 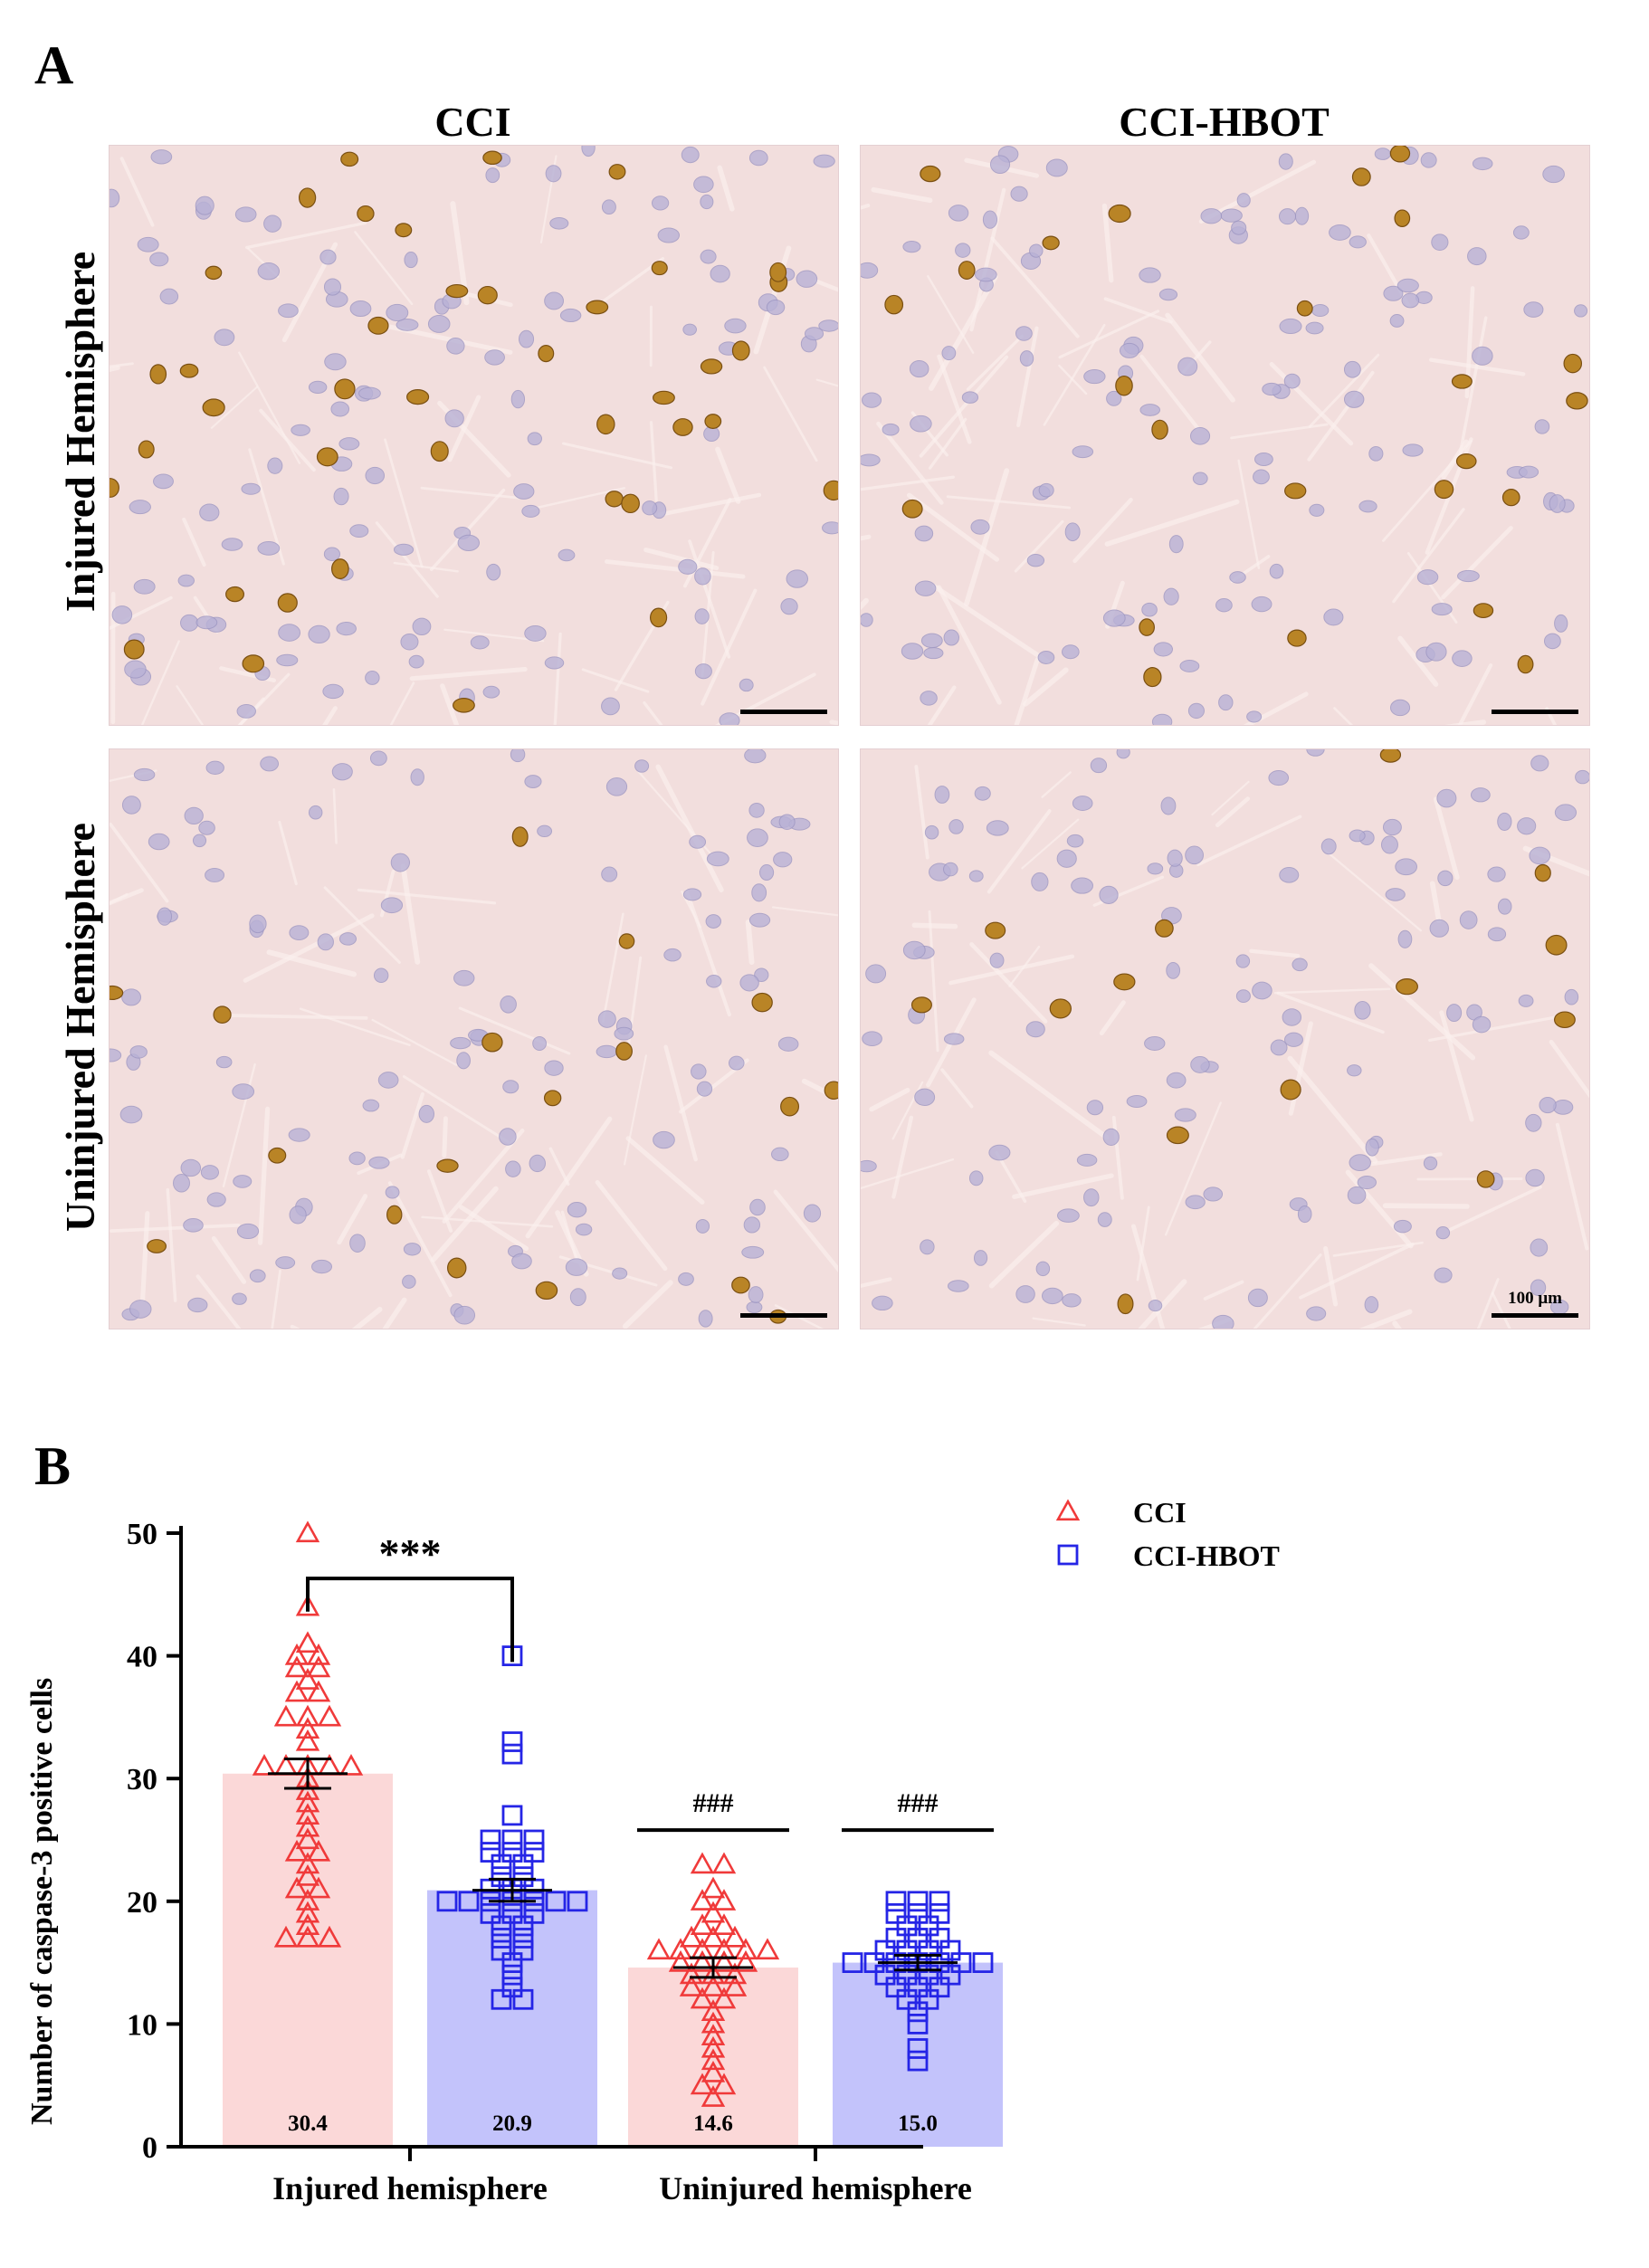 I want to click on y-tick-label: 0, so click(x=149, y=2148).